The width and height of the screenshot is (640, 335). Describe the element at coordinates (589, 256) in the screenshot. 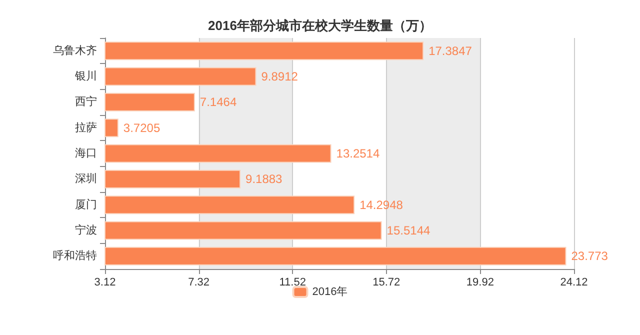

I see `data-label: 23.773` at that location.